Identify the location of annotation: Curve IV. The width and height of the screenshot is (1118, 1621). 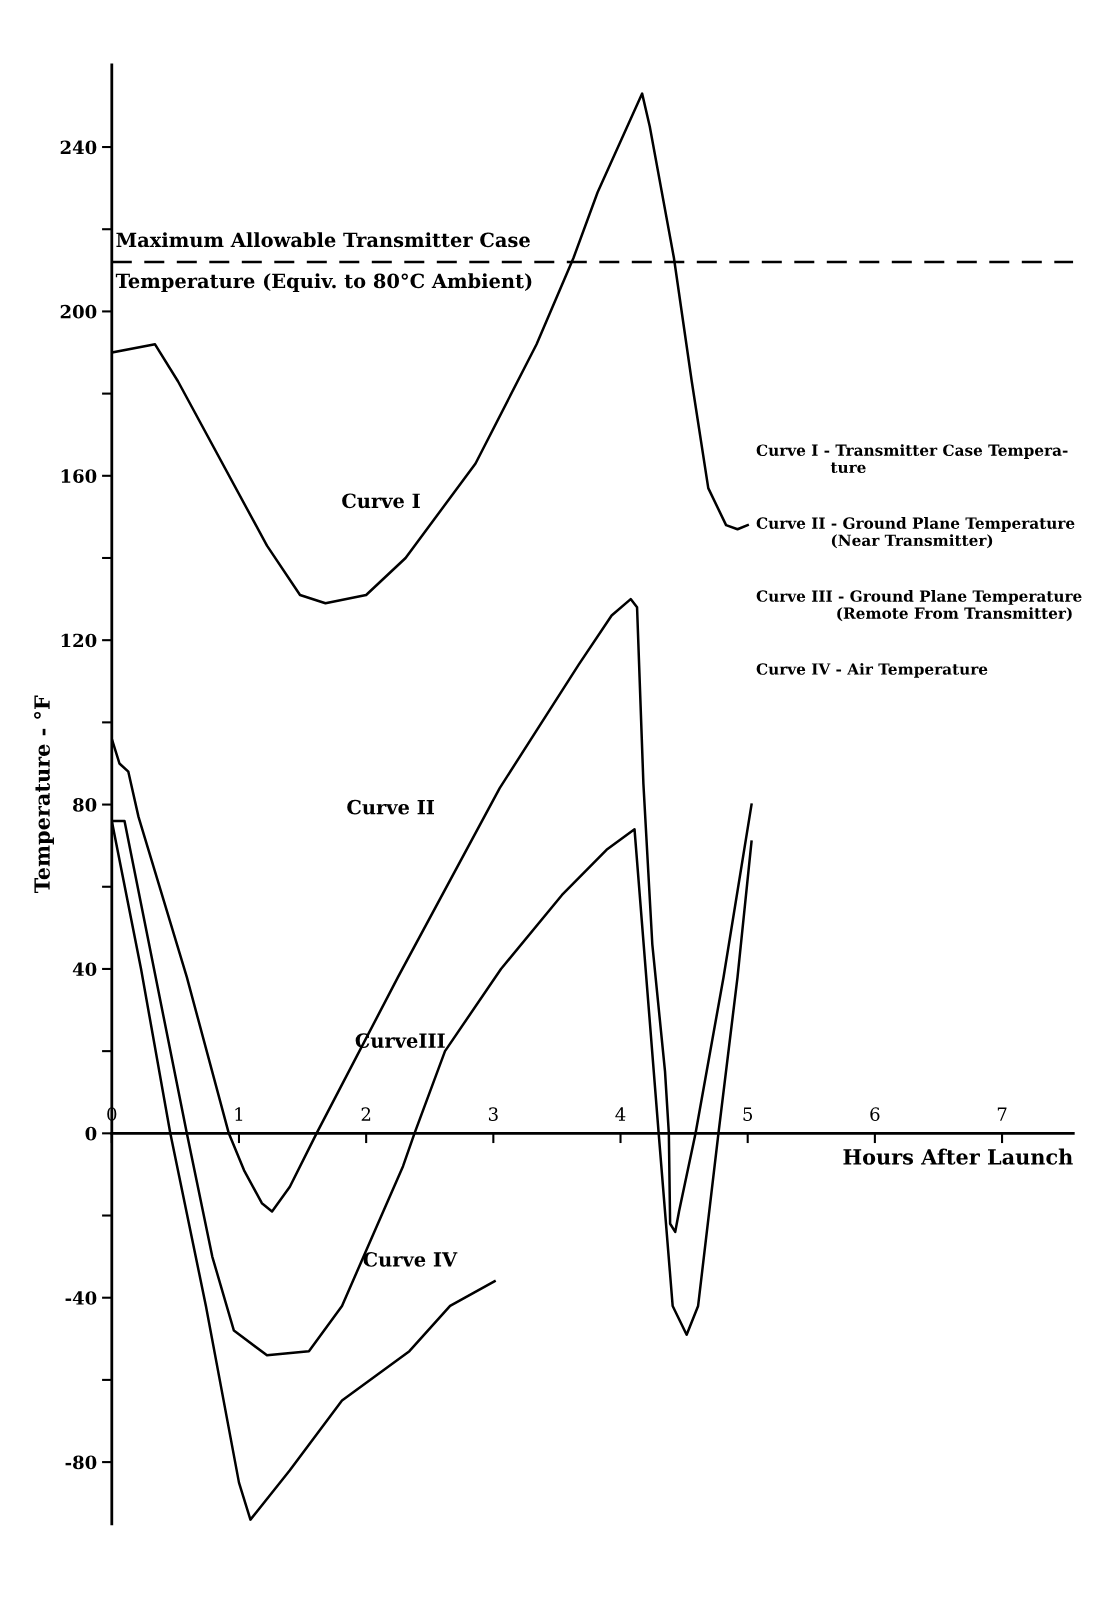
(410, 1259).